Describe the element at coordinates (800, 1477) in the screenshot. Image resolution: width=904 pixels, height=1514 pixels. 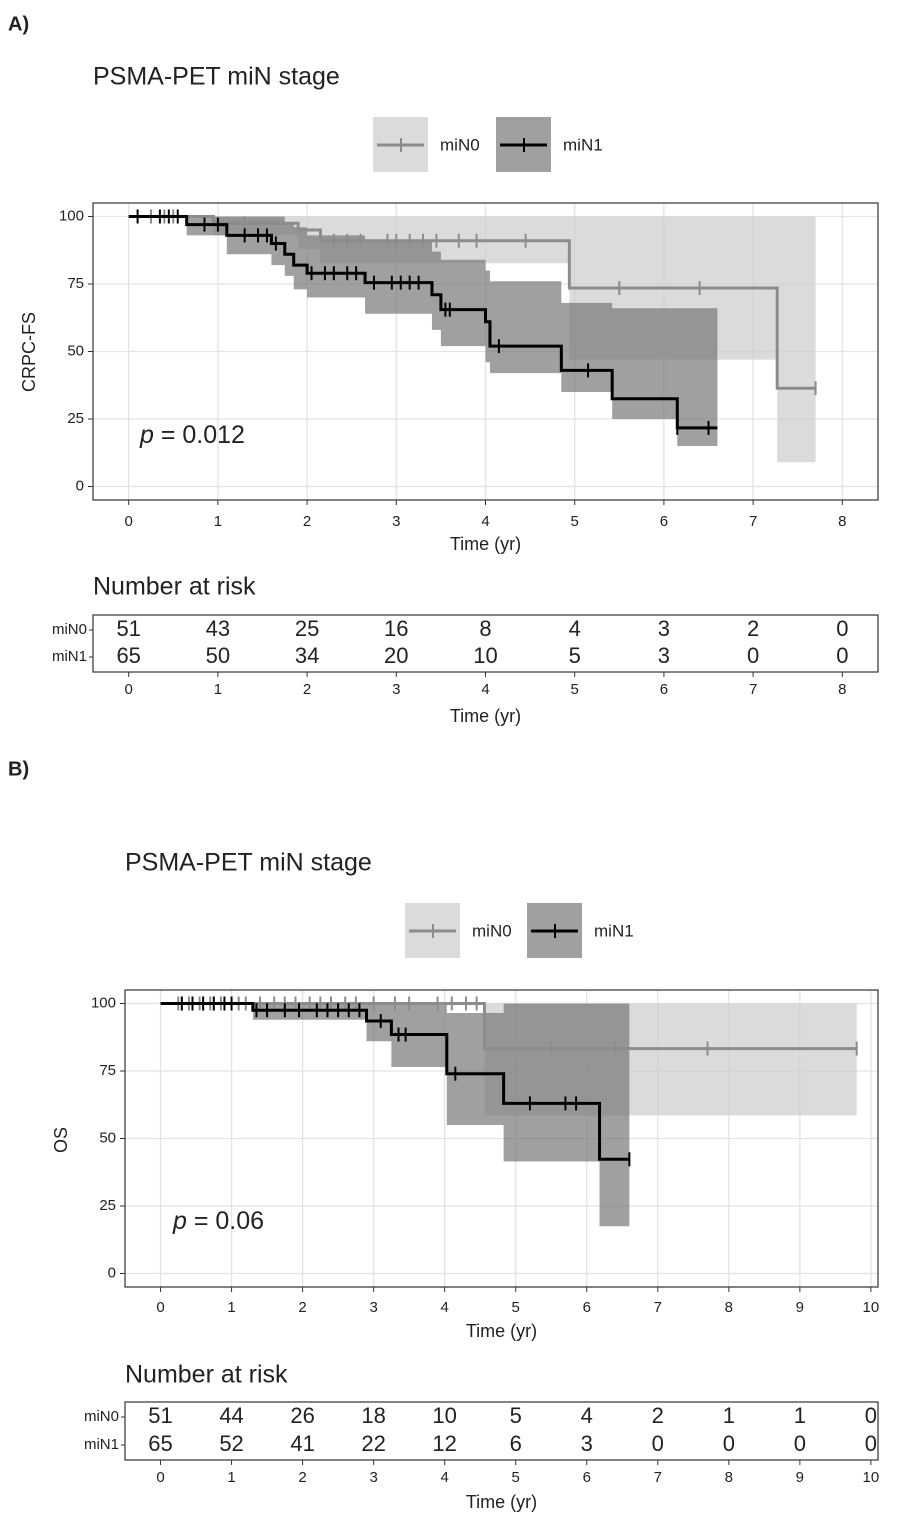
I see `risk-x-tick-label: 9` at that location.